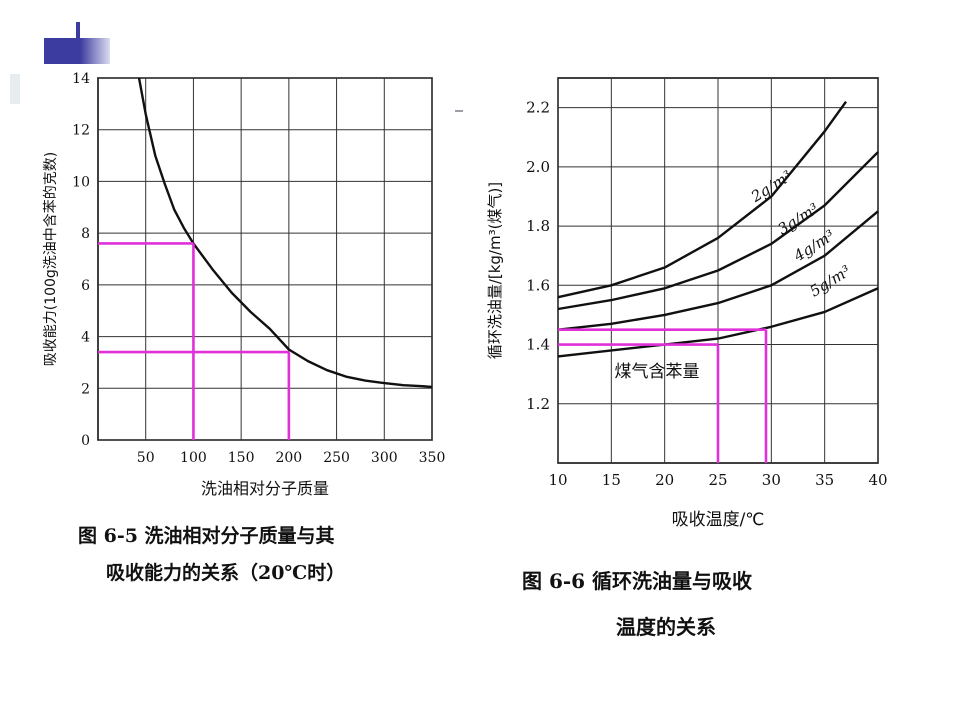  What do you see at coordinates (193, 458) in the screenshot?
I see `x-tick-label: 100` at bounding box center [193, 458].